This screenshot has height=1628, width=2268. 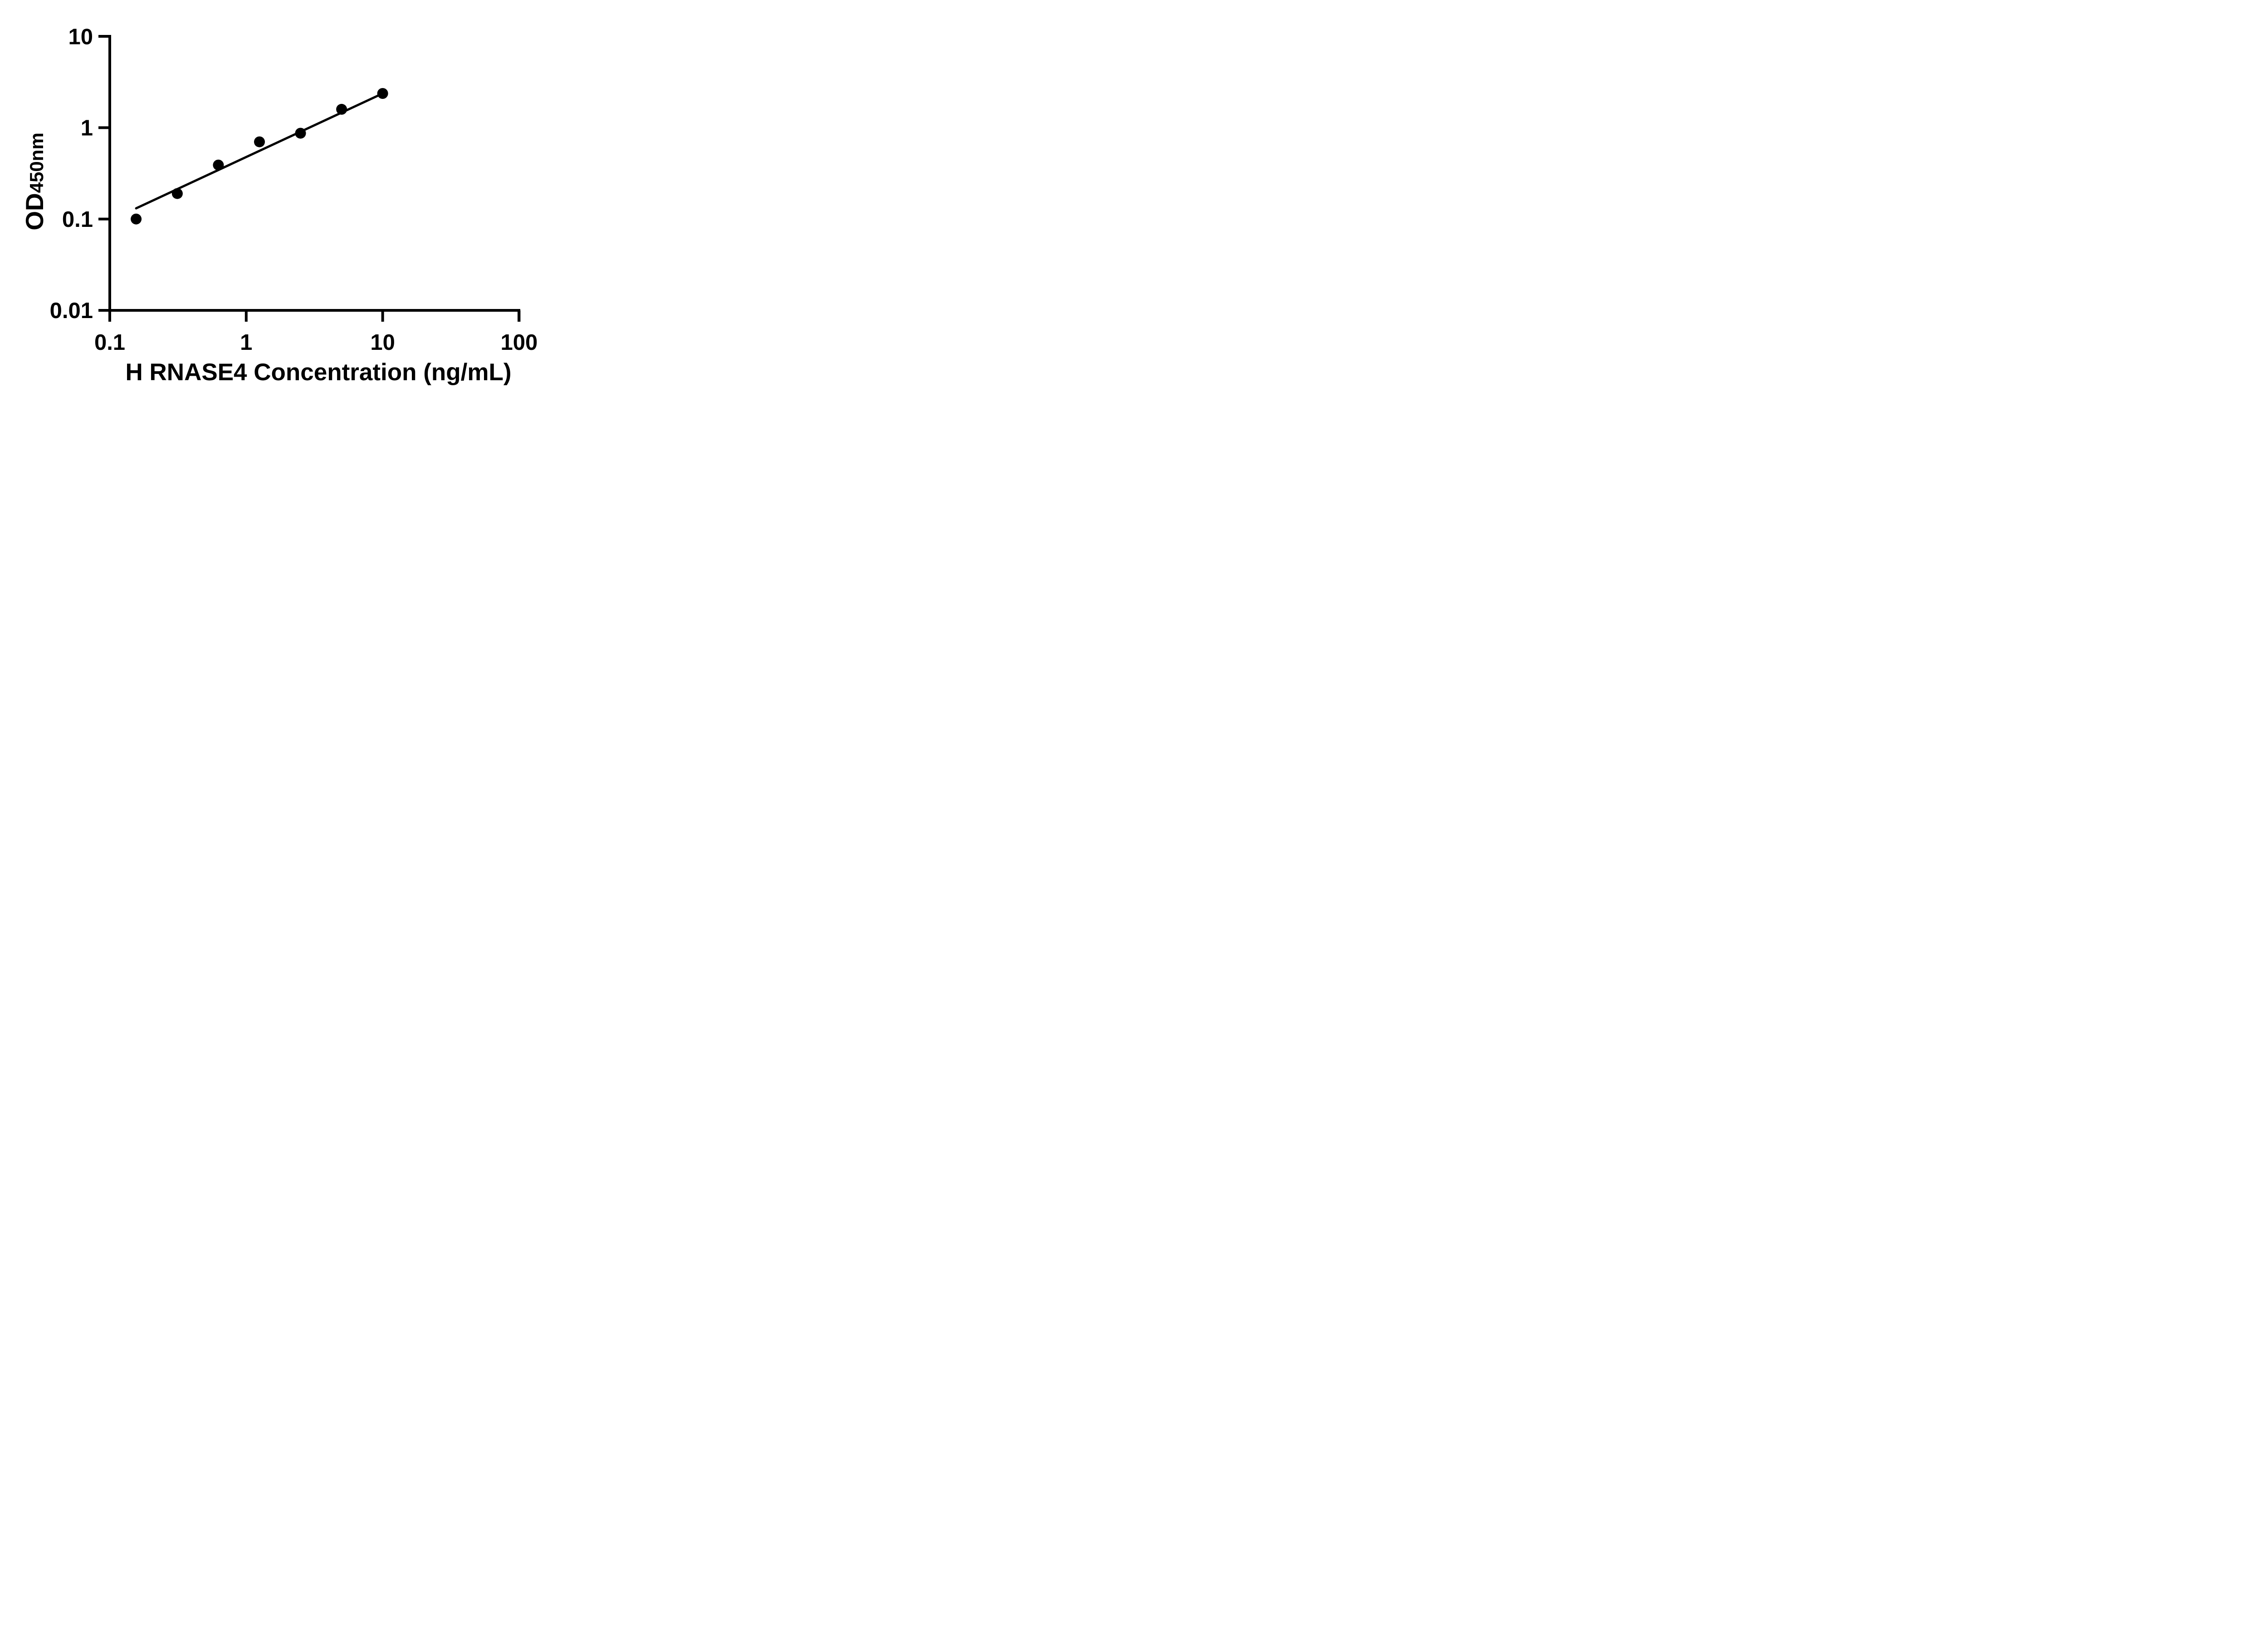 I want to click on x-tick-label: 1, so click(x=246, y=342).